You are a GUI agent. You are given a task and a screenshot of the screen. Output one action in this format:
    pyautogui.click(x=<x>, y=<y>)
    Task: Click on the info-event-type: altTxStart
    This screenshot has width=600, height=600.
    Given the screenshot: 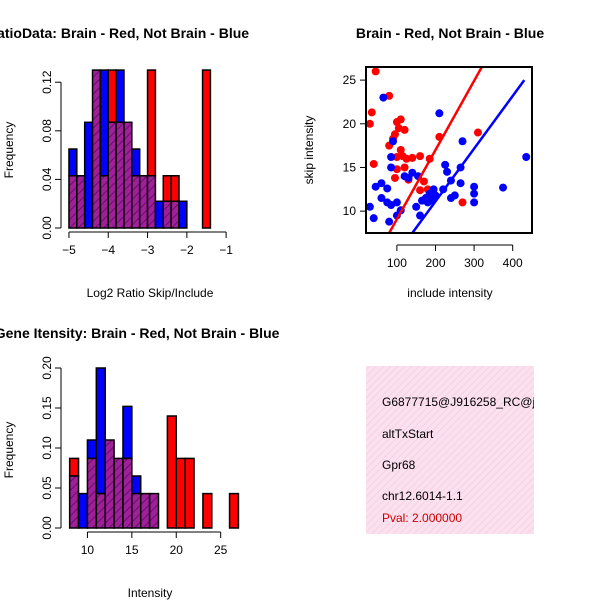 What is the action you would take?
    pyautogui.click(x=408, y=434)
    